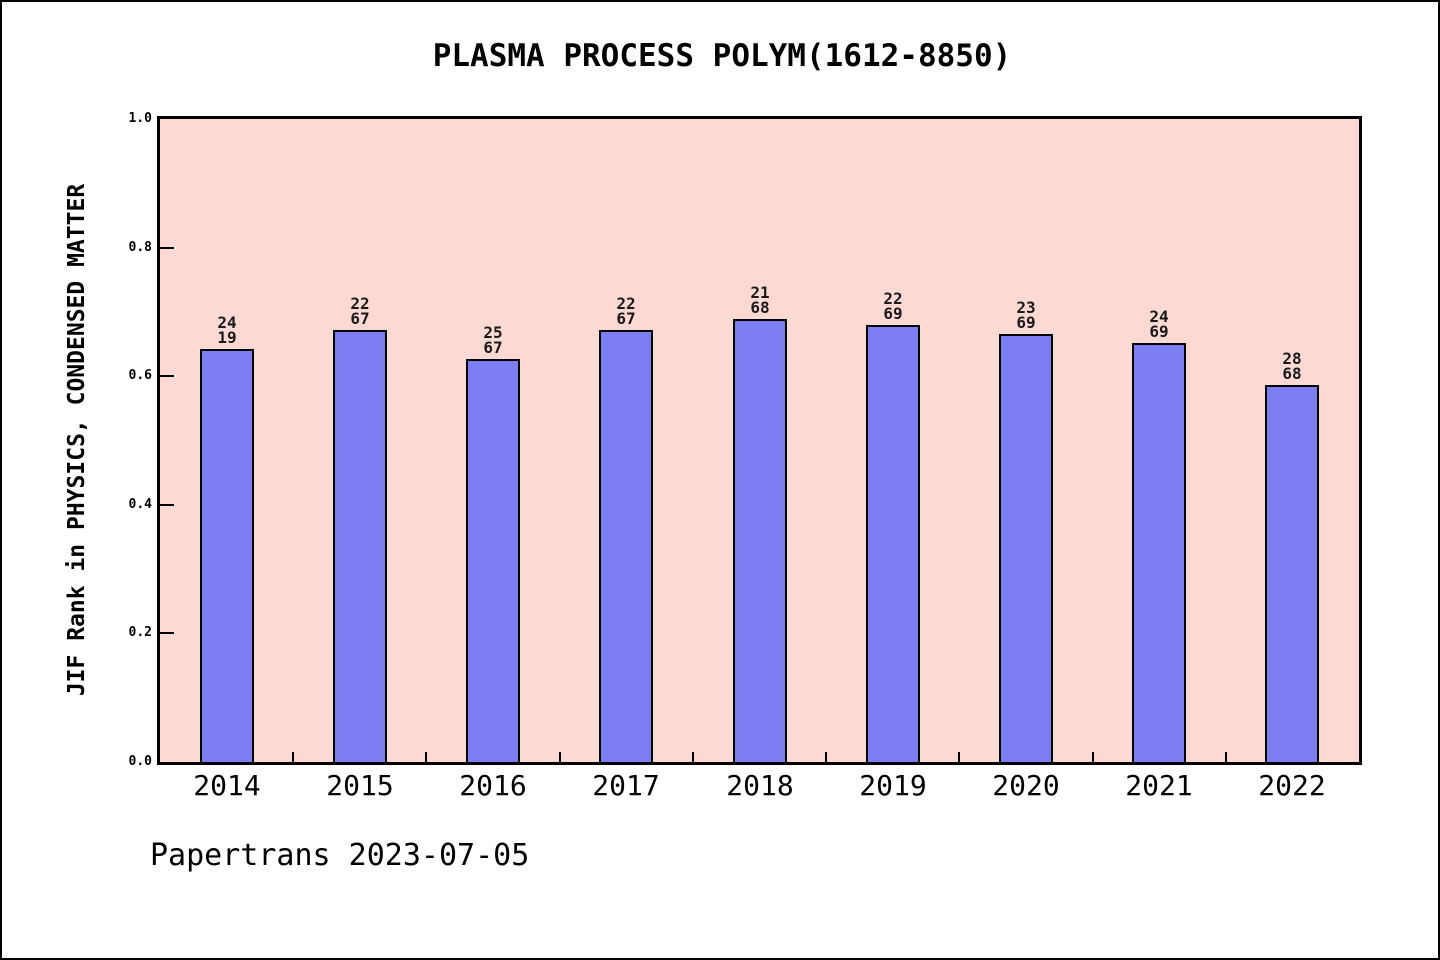  What do you see at coordinates (140, 504) in the screenshot?
I see `y-tick-label-0.4: 0.4` at bounding box center [140, 504].